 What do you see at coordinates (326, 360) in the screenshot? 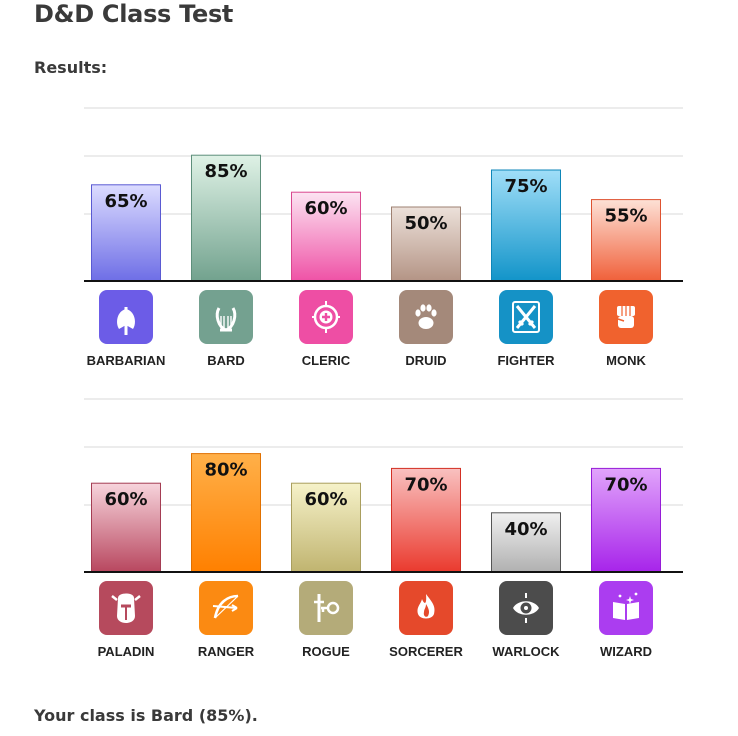
I see `class-label-cleric: CLERIC` at bounding box center [326, 360].